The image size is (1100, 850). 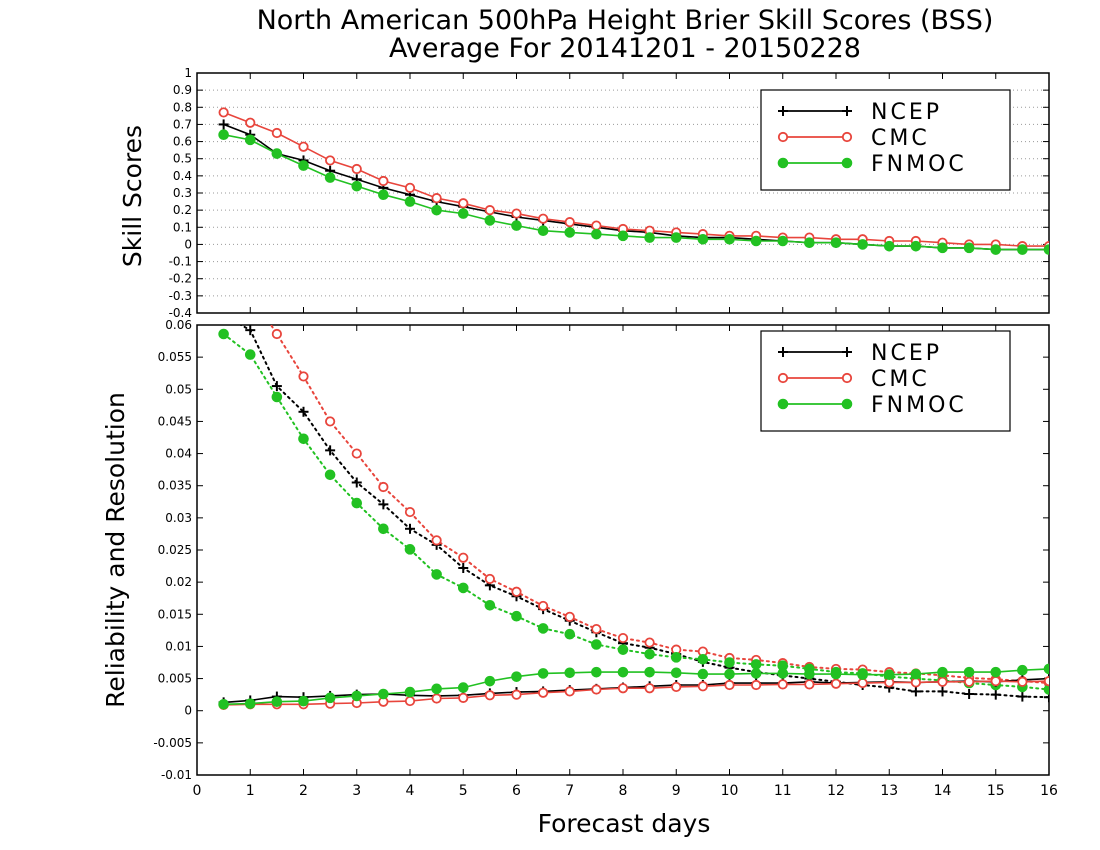 I want to click on top-panel-y-axis-title: Skill Scores, so click(x=132, y=196).